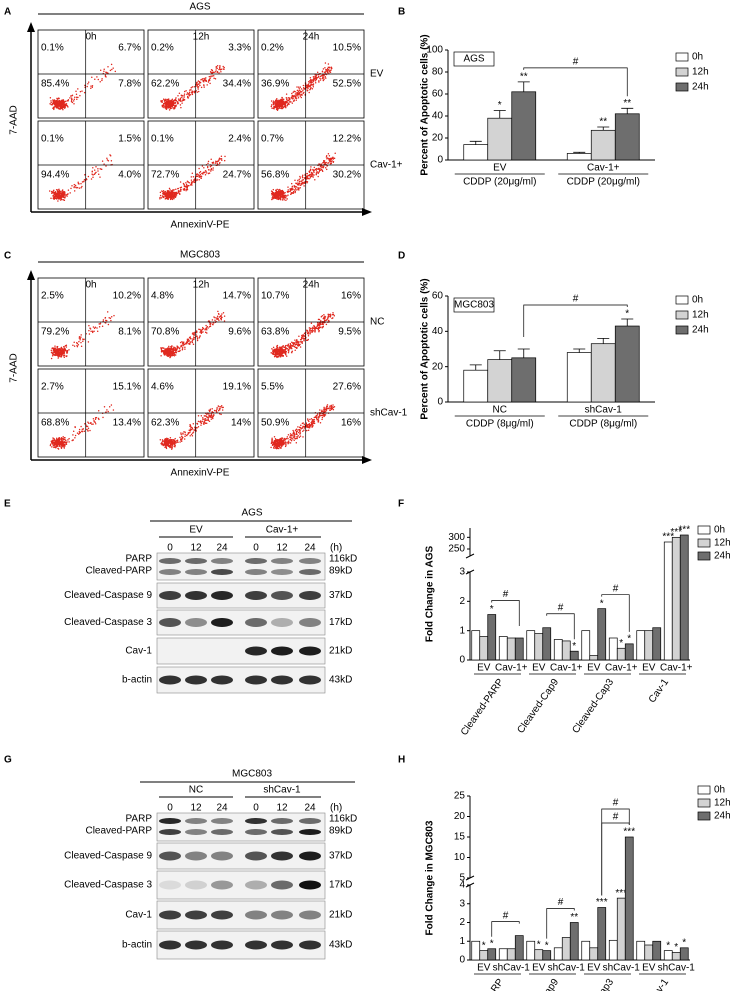 This screenshot has width=730, height=991. I want to click on axis-break, so click(470, 556).